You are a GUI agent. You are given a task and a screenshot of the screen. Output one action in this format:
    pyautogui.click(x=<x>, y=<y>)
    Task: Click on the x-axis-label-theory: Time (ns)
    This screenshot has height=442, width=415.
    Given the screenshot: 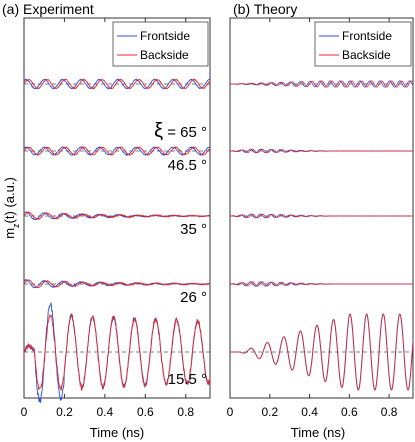 What is the action you would take?
    pyautogui.click(x=318, y=432)
    